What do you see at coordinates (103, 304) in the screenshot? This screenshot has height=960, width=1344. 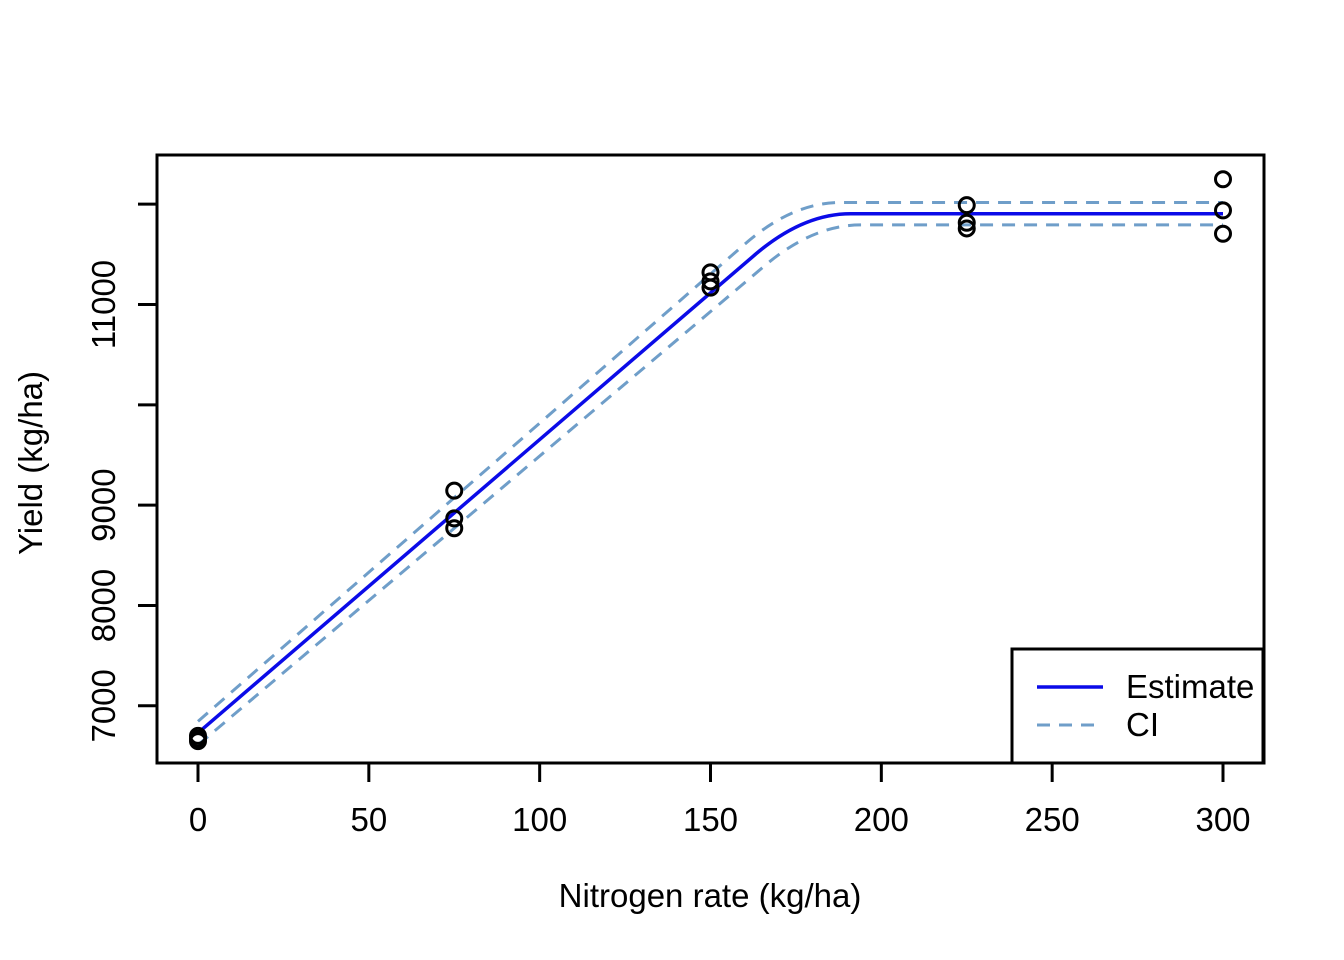 I see `y-tick-label: 11000` at bounding box center [103, 304].